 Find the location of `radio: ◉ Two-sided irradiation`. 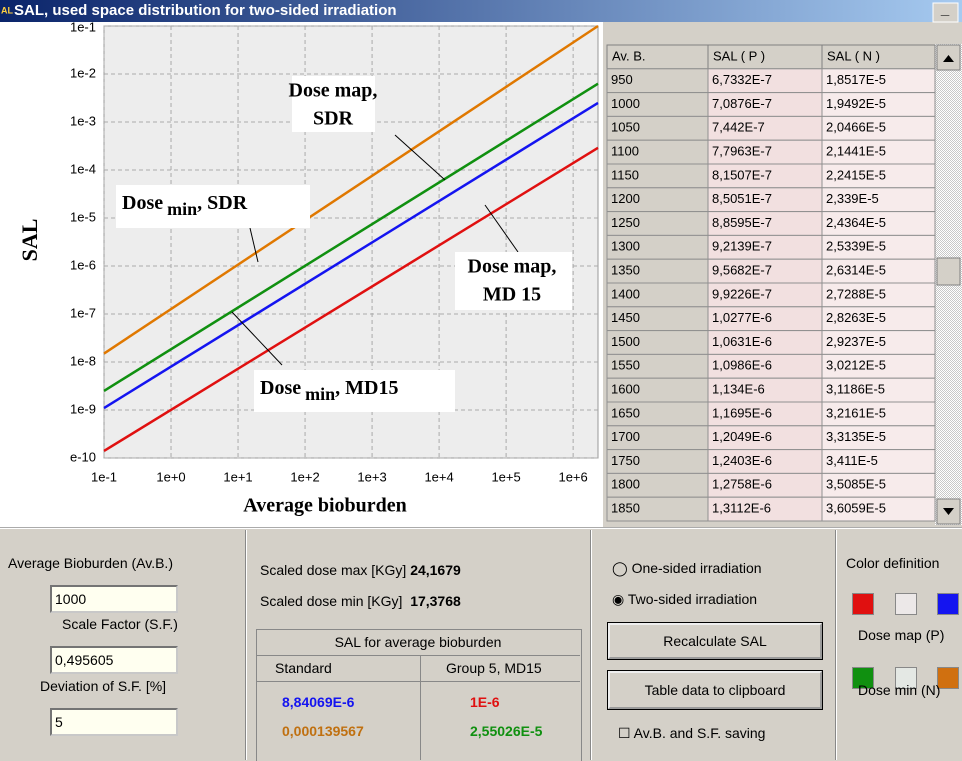

radio: ◉ Two-sided irradiation is located at coordinates (685, 599).